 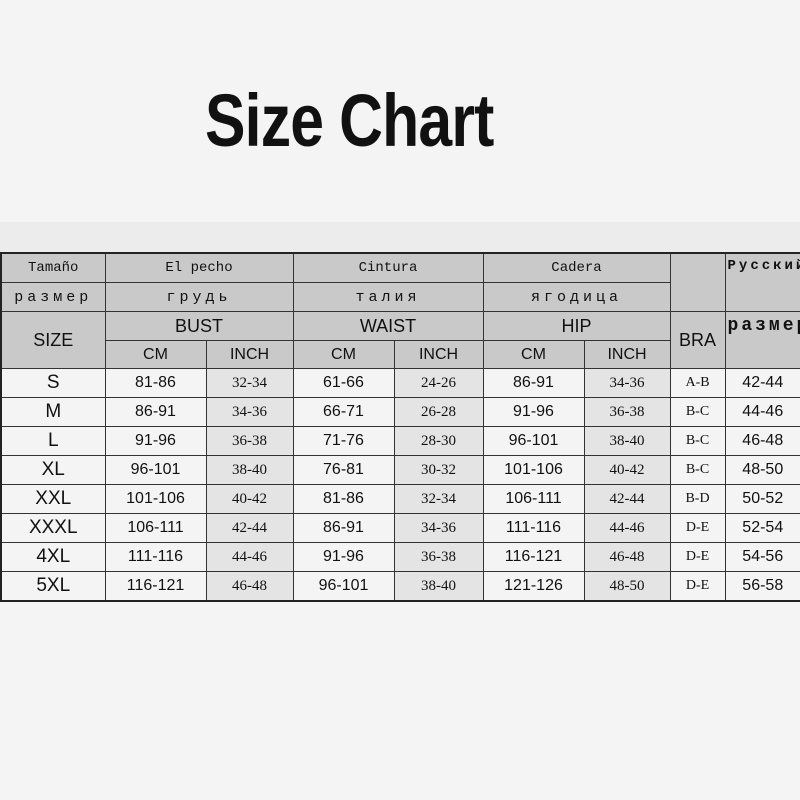 What do you see at coordinates (53, 340) in the screenshot?
I see `header-size: SIZE` at bounding box center [53, 340].